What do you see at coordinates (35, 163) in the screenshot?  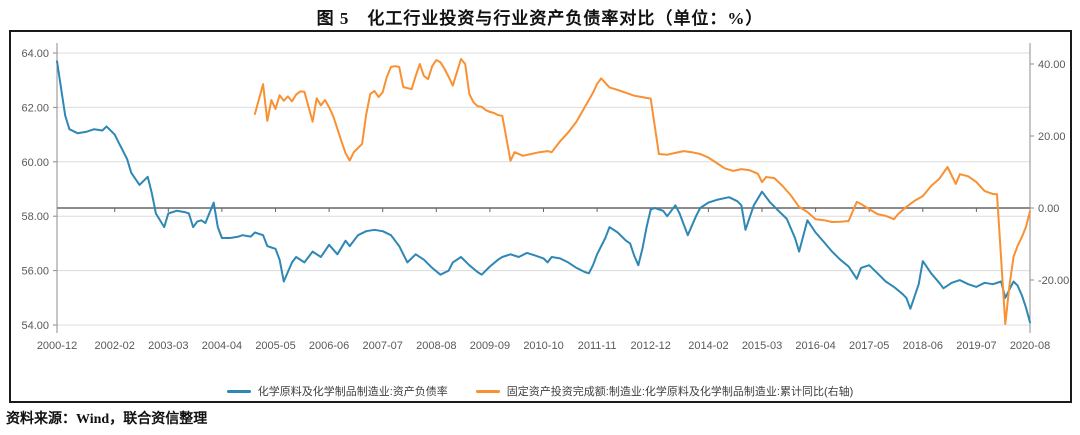 I see `left-axis-tick-label: 60.00` at bounding box center [35, 163].